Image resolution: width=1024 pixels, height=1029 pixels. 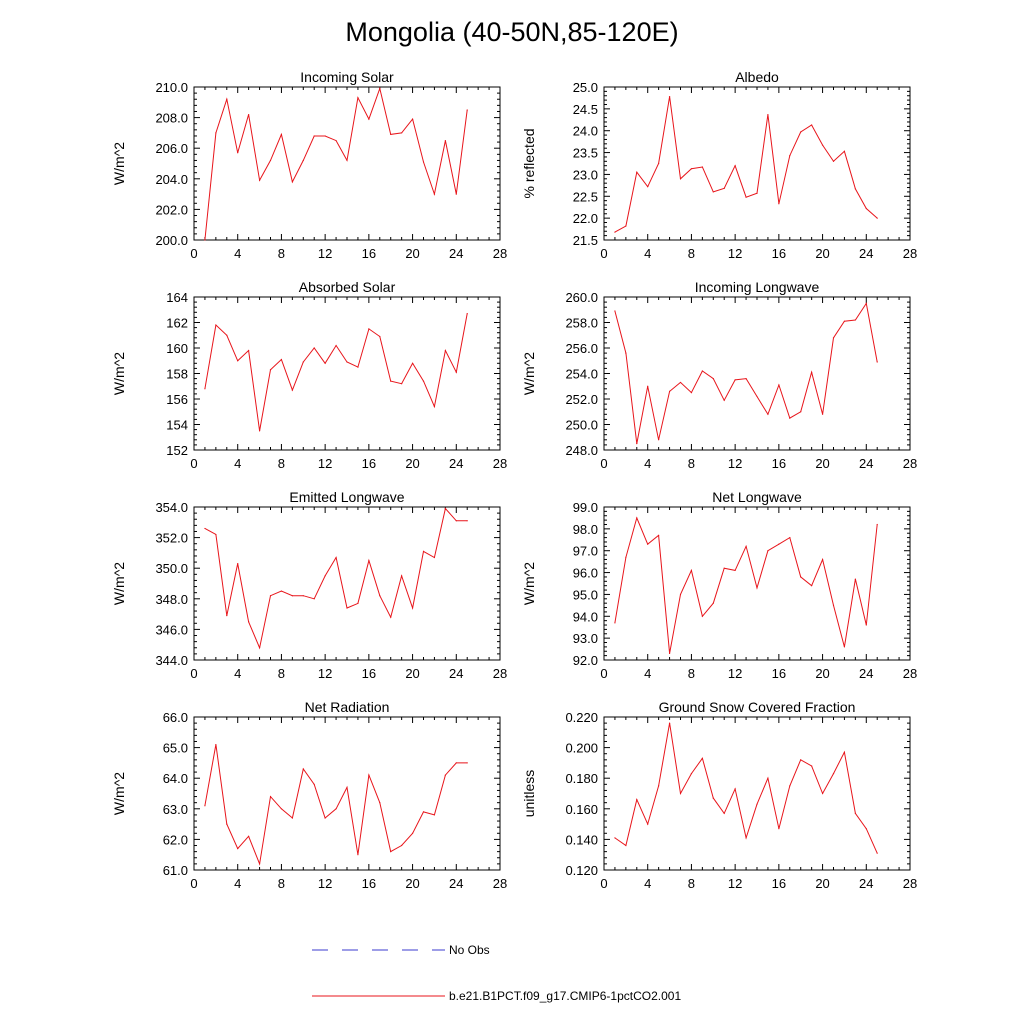 What do you see at coordinates (171, 240) in the screenshot?
I see `y-tick-label: 200.0` at bounding box center [171, 240].